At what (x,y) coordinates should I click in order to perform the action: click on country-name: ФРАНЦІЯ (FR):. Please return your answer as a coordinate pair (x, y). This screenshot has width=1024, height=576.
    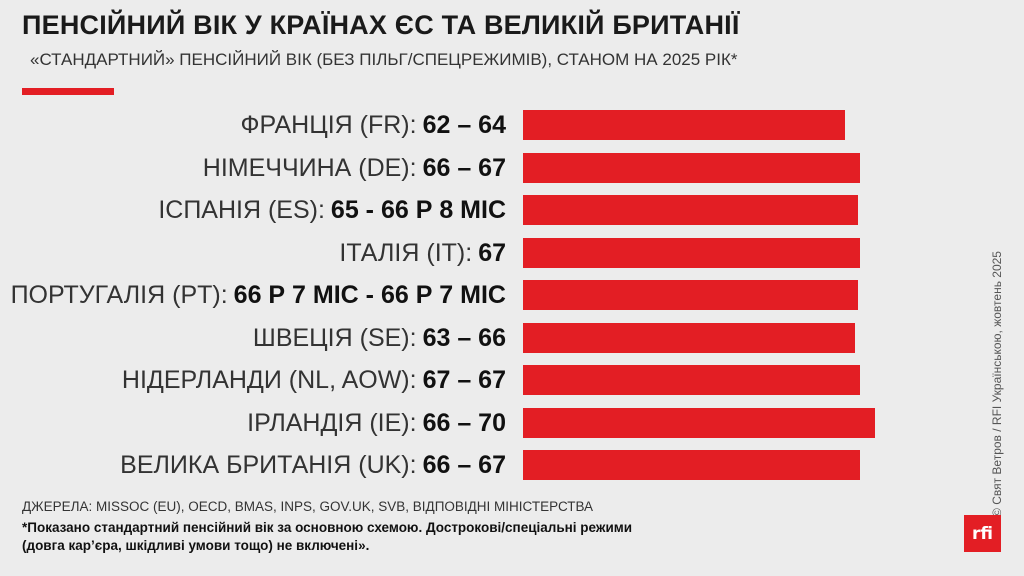
    Looking at the image, I should click on (328, 125).